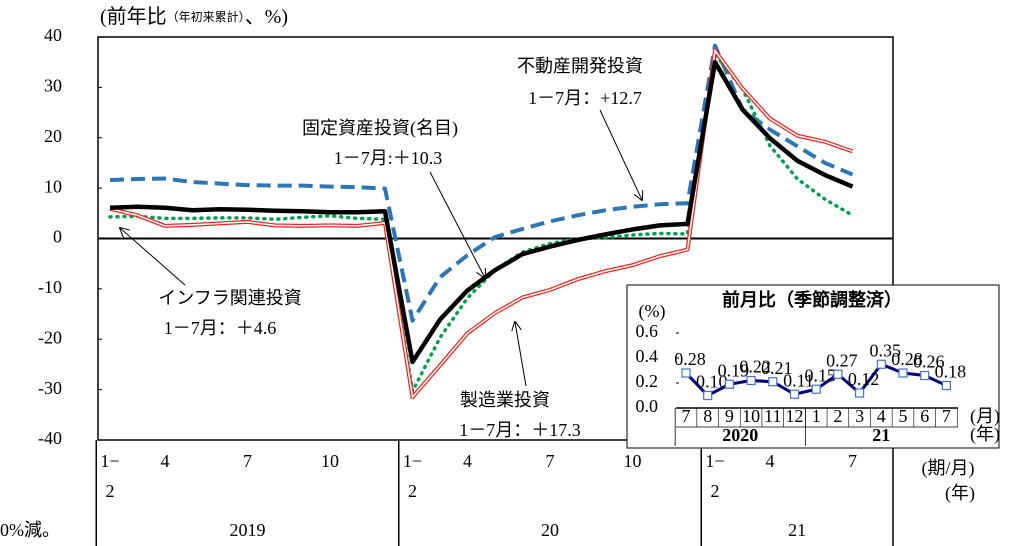 The image size is (1009, 546). I want to click on inset-y-label: (%), so click(652, 311).